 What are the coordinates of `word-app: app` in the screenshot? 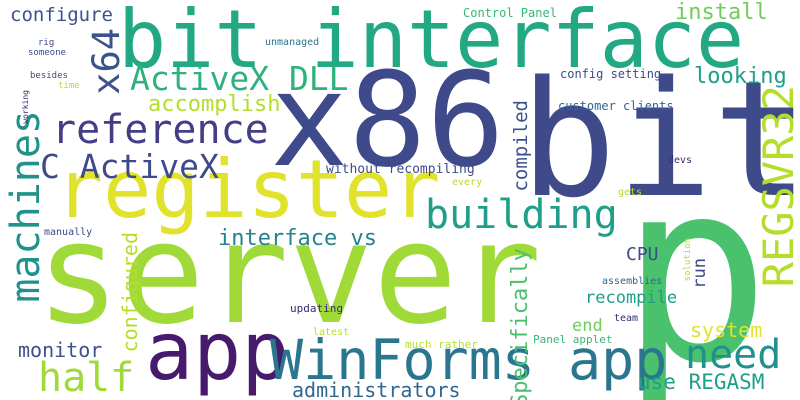 It's located at (217, 351).